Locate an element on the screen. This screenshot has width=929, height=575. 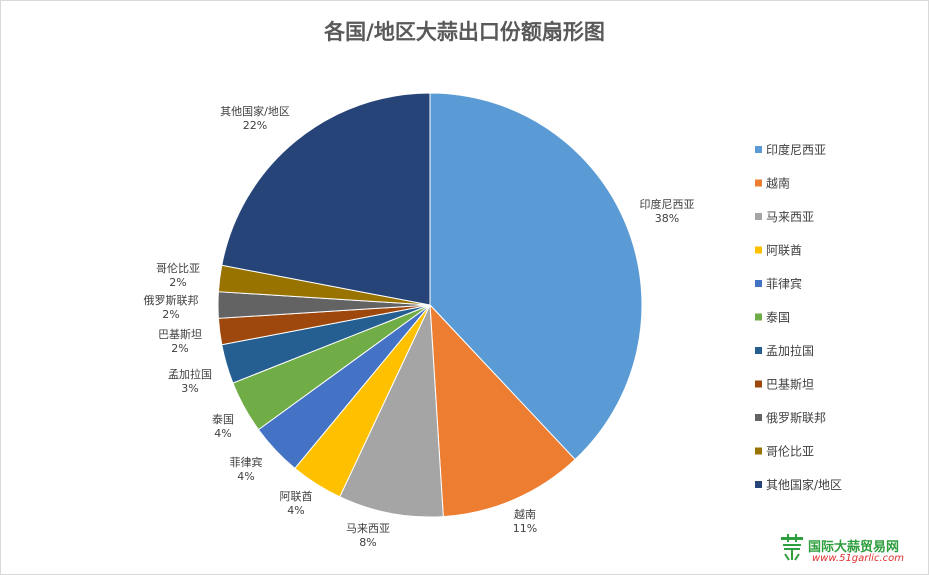
legend-label: 菲律宾 is located at coordinates (784, 283).